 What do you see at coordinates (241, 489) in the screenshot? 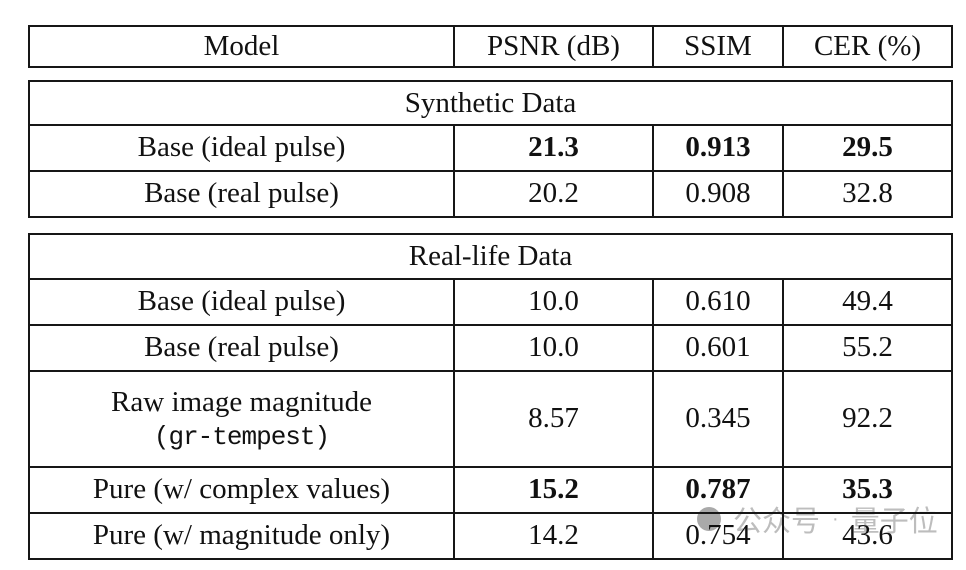
I see `cell-model: Pure (w/ complex values)` at bounding box center [241, 489].